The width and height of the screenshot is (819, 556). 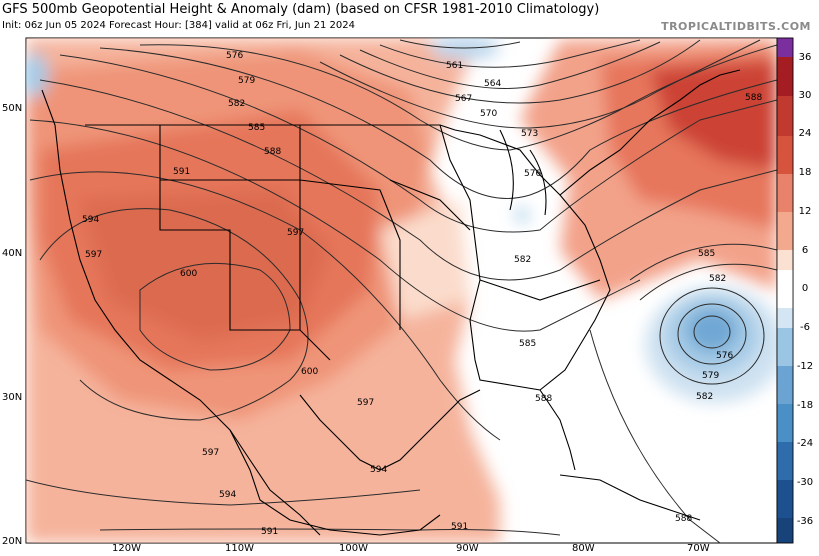 I want to click on colorbar-label: -12, so click(x=805, y=366).